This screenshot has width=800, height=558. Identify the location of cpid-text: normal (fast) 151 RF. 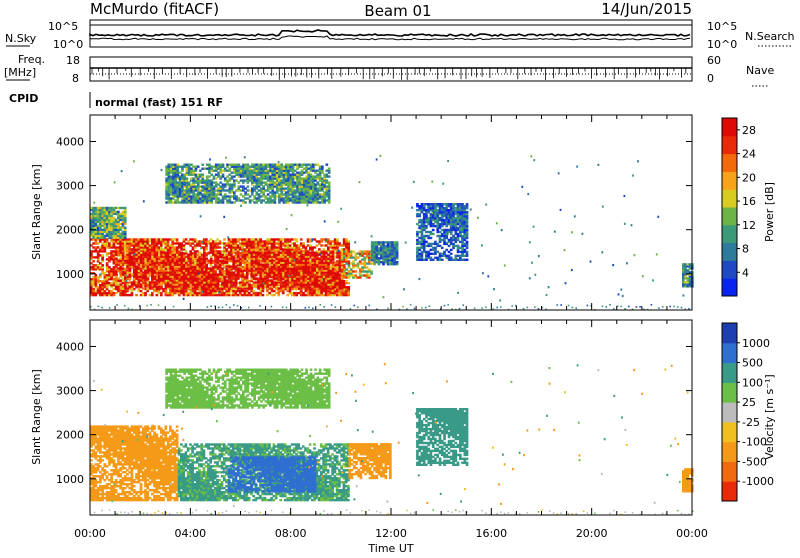
(159, 102).